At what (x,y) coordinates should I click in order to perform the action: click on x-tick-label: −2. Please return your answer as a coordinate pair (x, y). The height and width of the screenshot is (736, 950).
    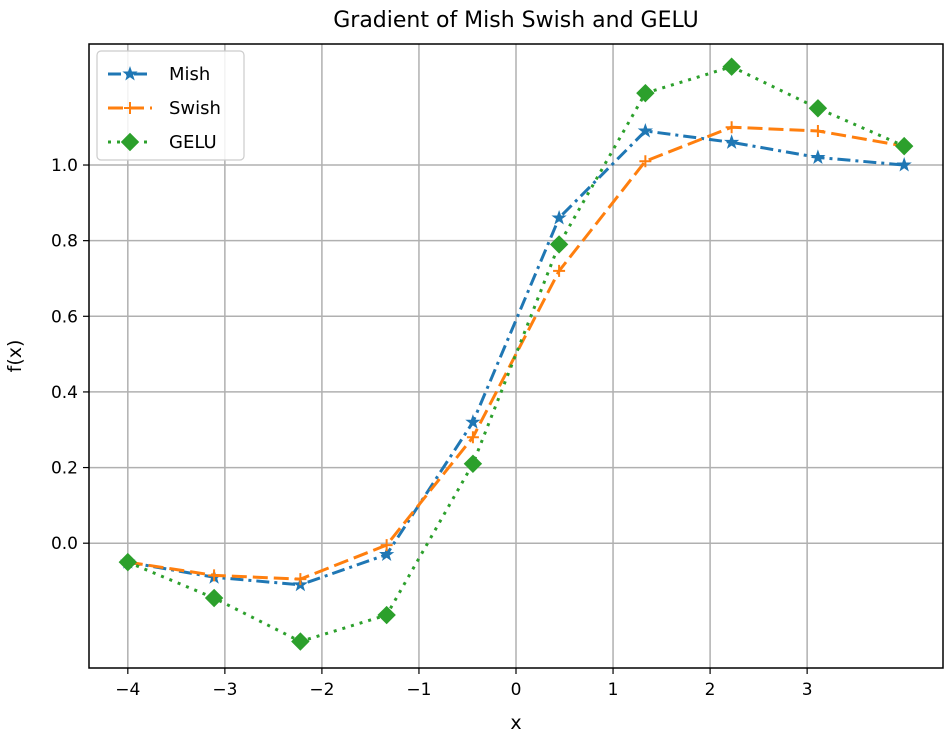
    Looking at the image, I should click on (321, 690).